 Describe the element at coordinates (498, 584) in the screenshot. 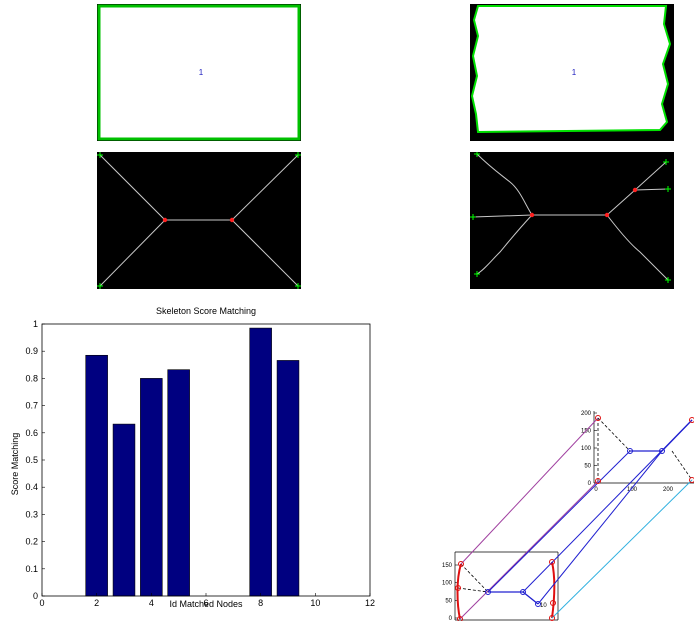

I see `lower-graph-edges` at that location.